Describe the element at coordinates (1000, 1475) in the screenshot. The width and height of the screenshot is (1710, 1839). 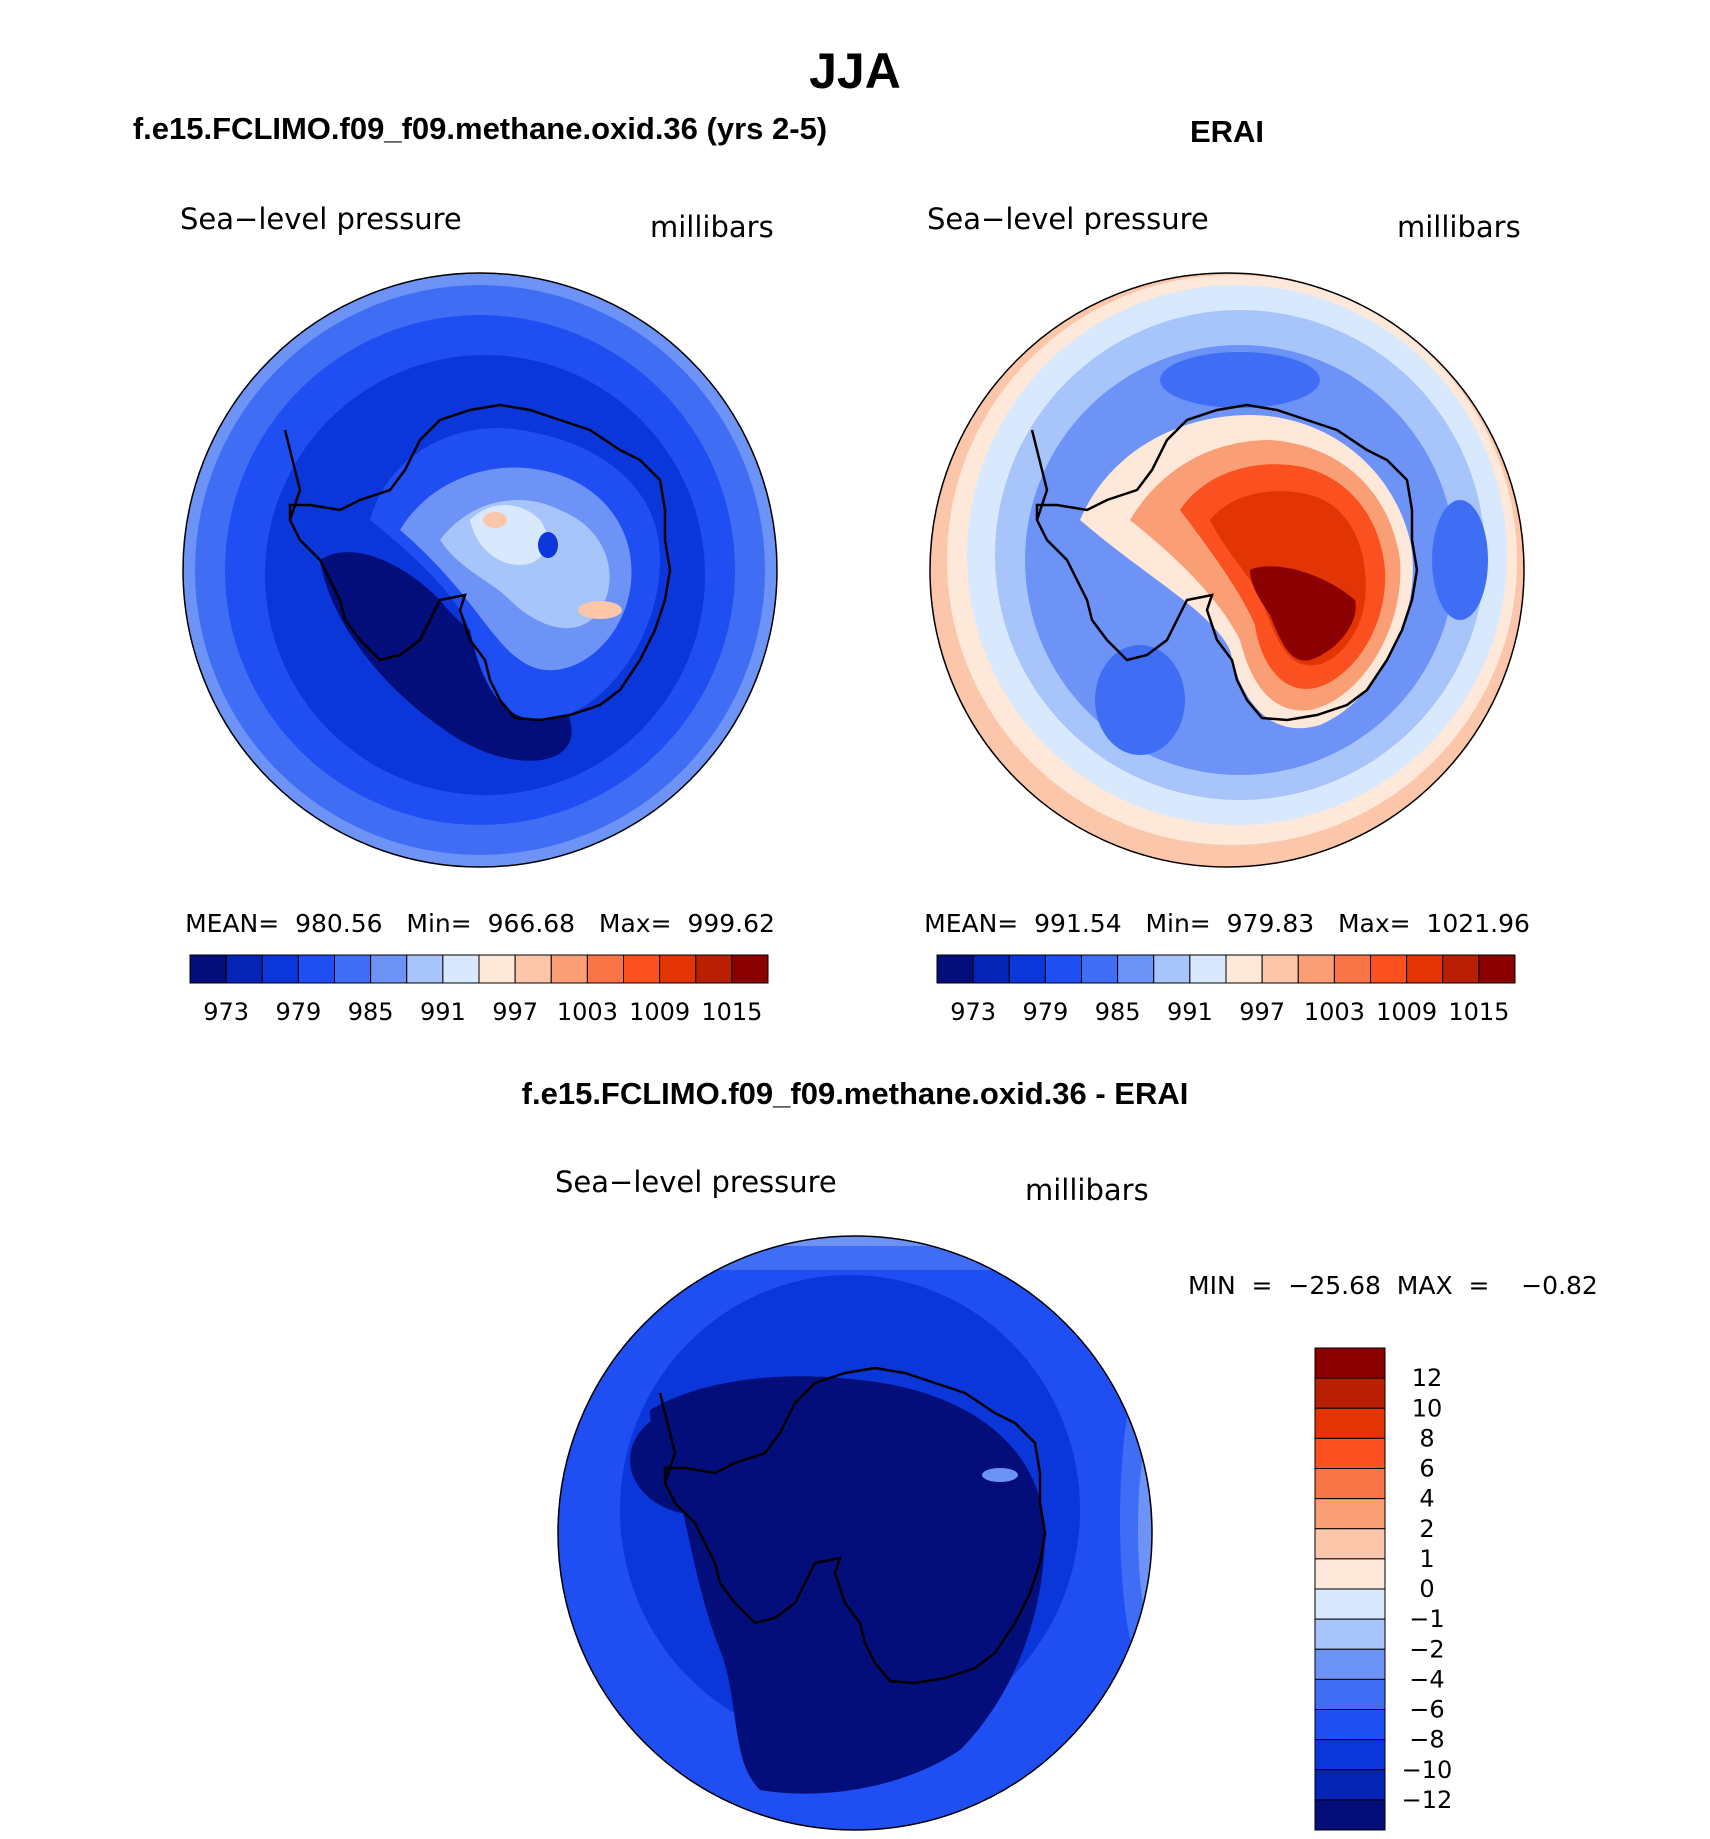
I see `panel-diff-field-high-spot` at that location.